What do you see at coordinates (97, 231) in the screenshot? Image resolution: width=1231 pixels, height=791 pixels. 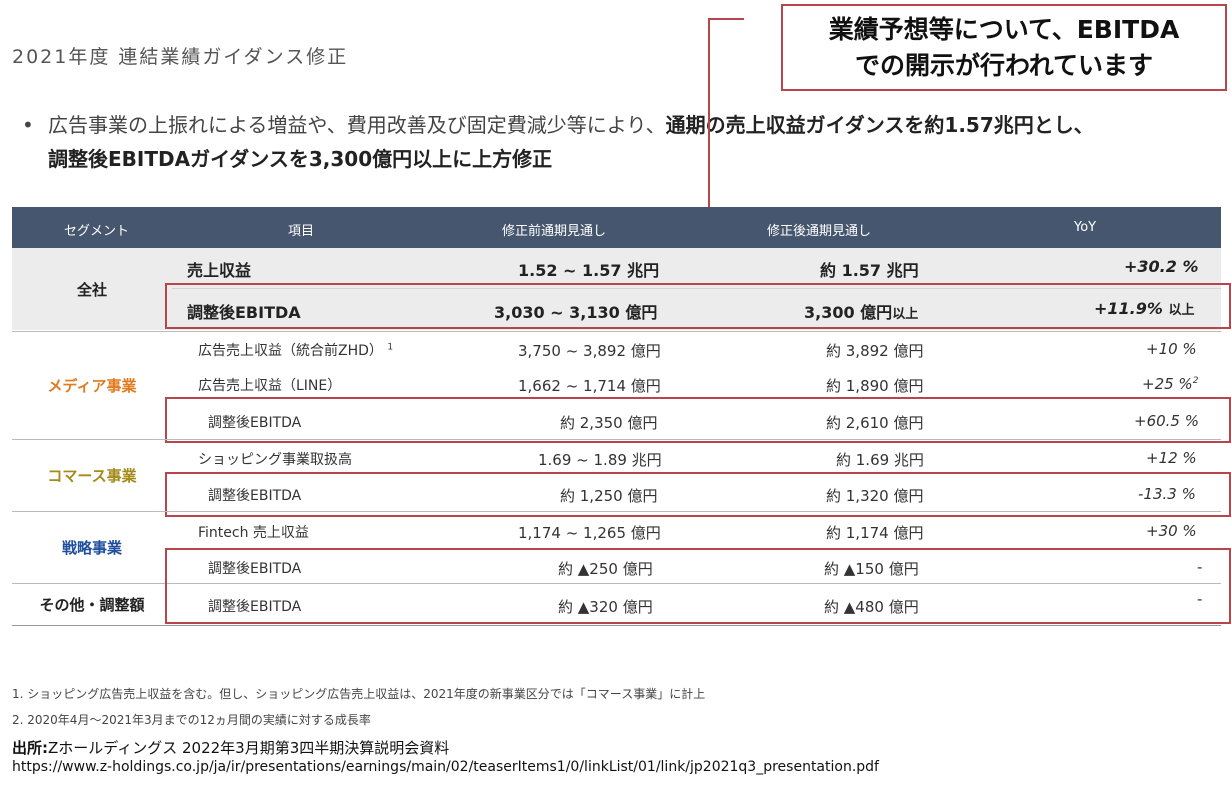 I see `header-segment: セグメント` at bounding box center [97, 231].